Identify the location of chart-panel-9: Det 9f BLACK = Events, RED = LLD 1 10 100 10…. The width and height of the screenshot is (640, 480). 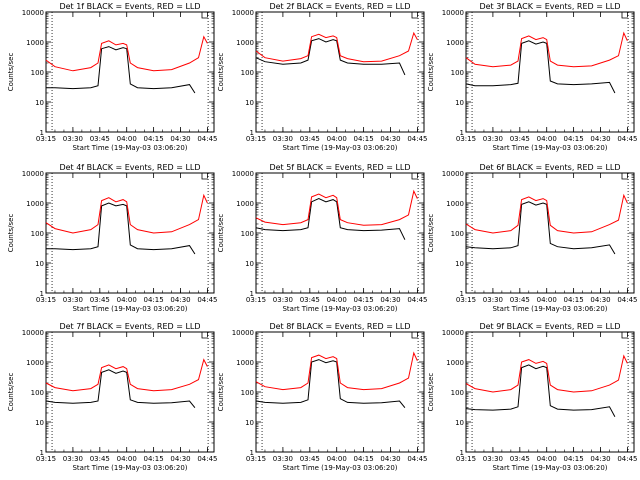
(532, 397).